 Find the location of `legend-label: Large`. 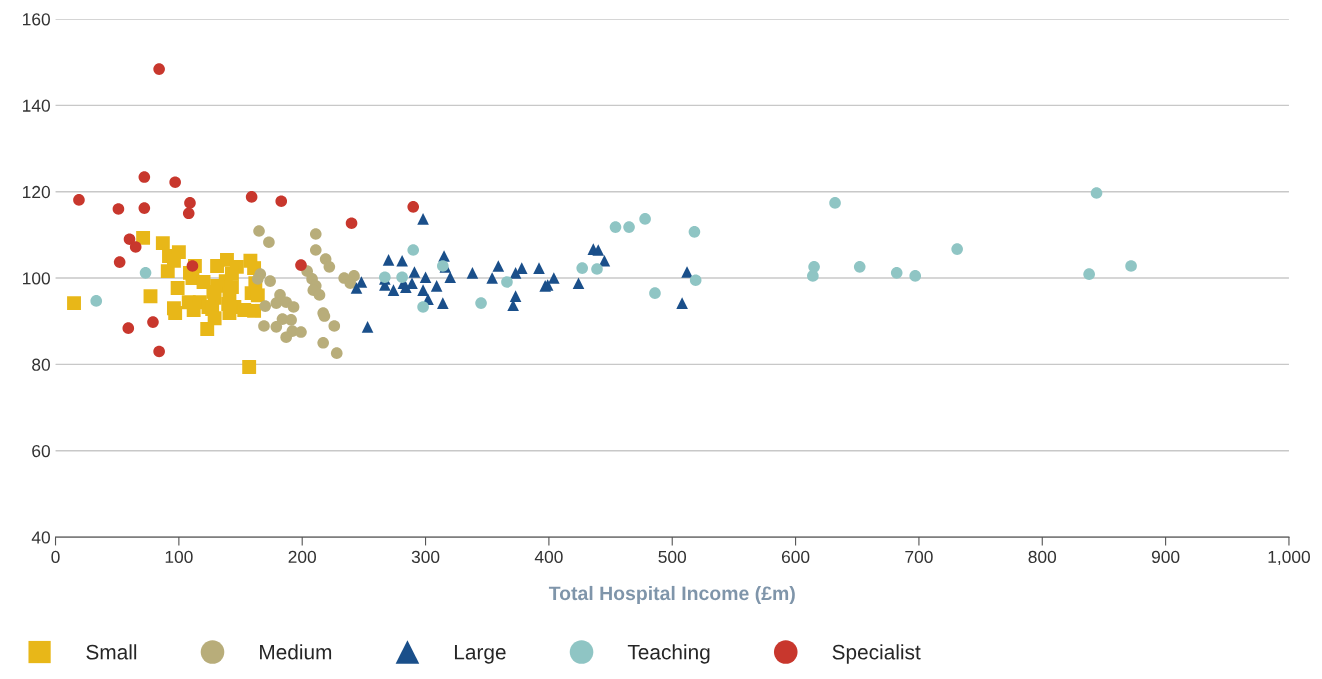

legend-label: Large is located at coordinates (480, 654).